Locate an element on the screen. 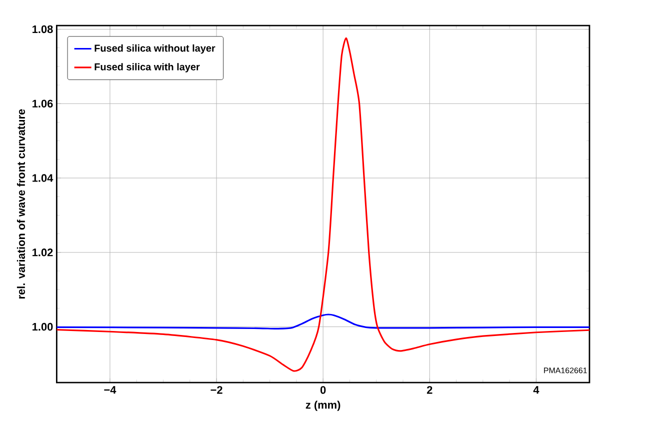 The image size is (647, 424). x-tick-label: −4 is located at coordinates (110, 390).